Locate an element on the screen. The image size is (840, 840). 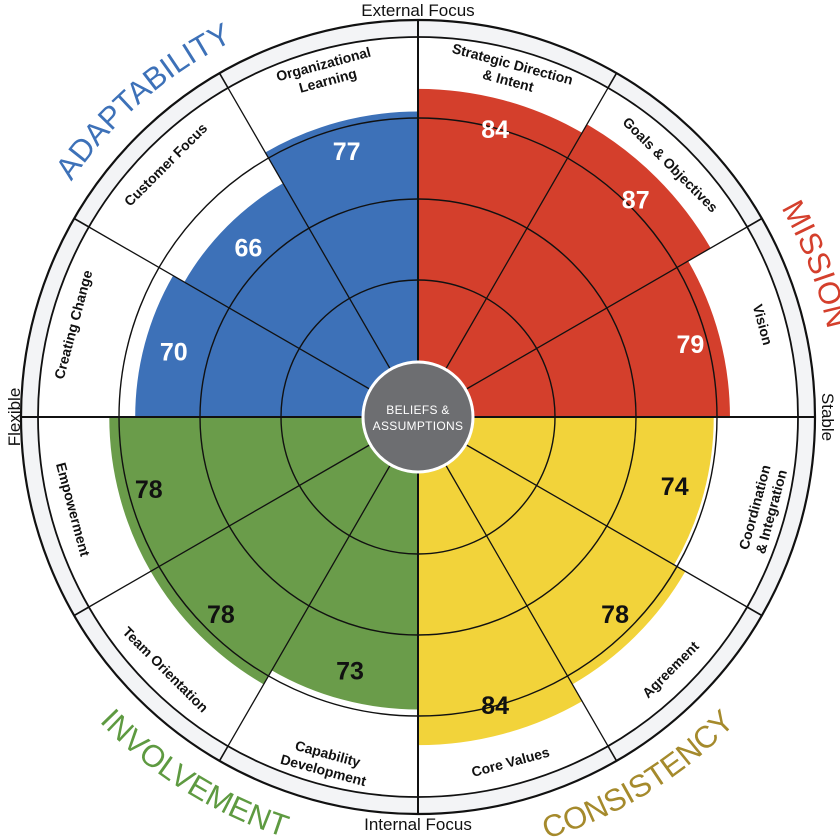
center-label-line1: BELIEFS & is located at coordinates (417, 410).